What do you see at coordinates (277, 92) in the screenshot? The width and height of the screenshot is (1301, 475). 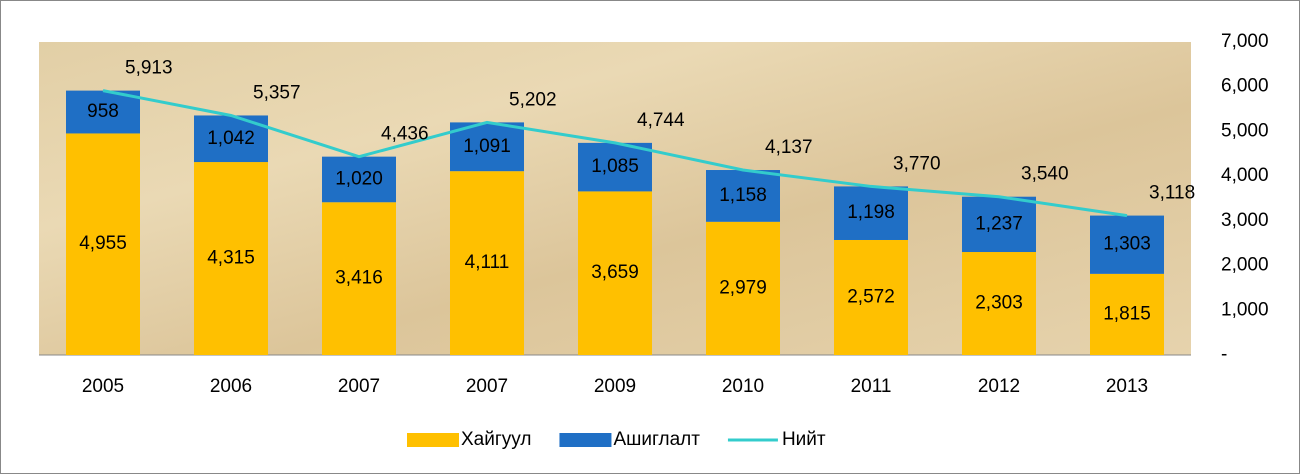 I see `line-label: 5,357` at bounding box center [277, 92].